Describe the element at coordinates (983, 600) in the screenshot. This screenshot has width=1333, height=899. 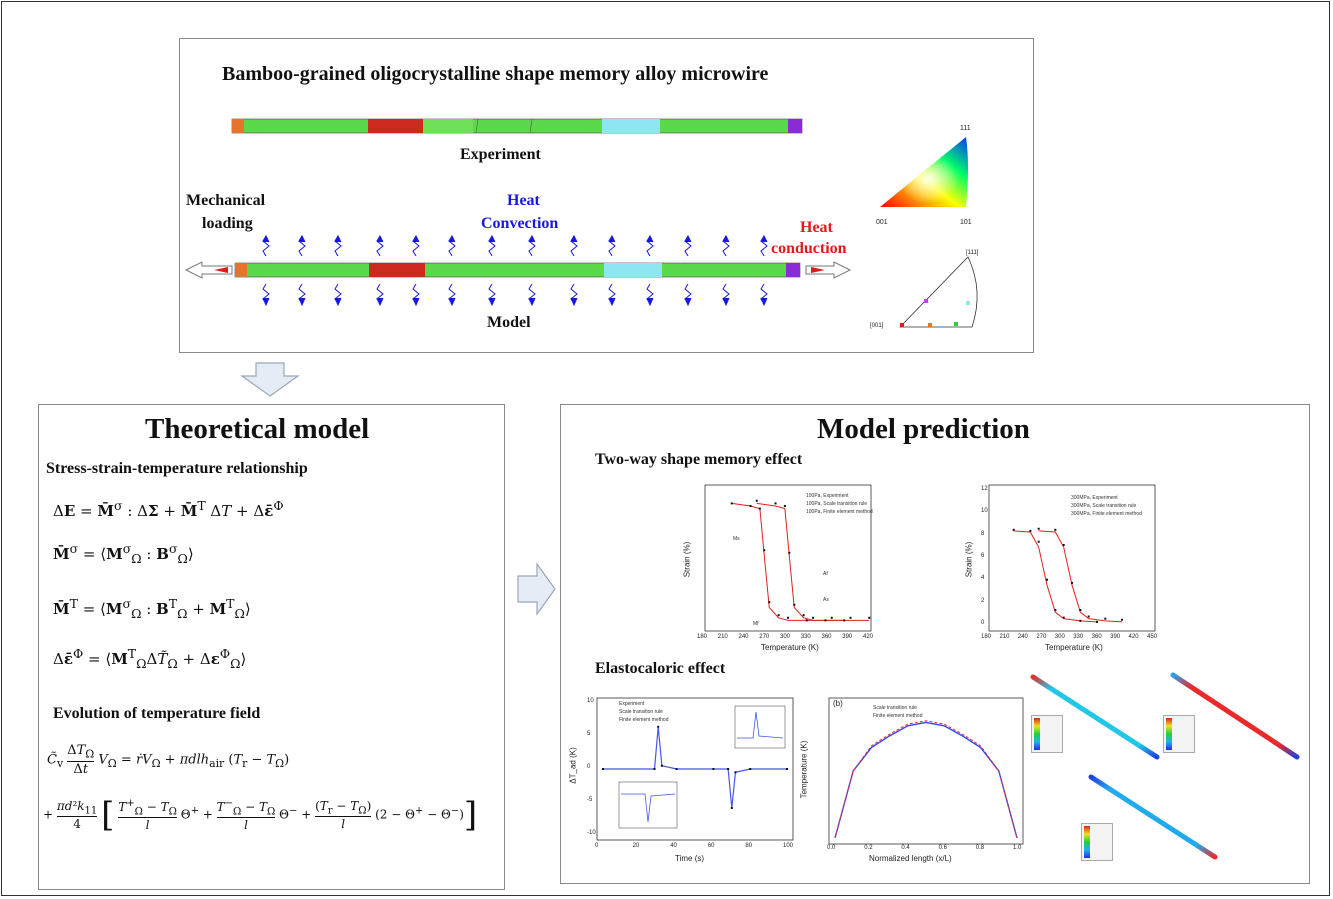
I see `c2-yticks-tick-5: 2` at that location.